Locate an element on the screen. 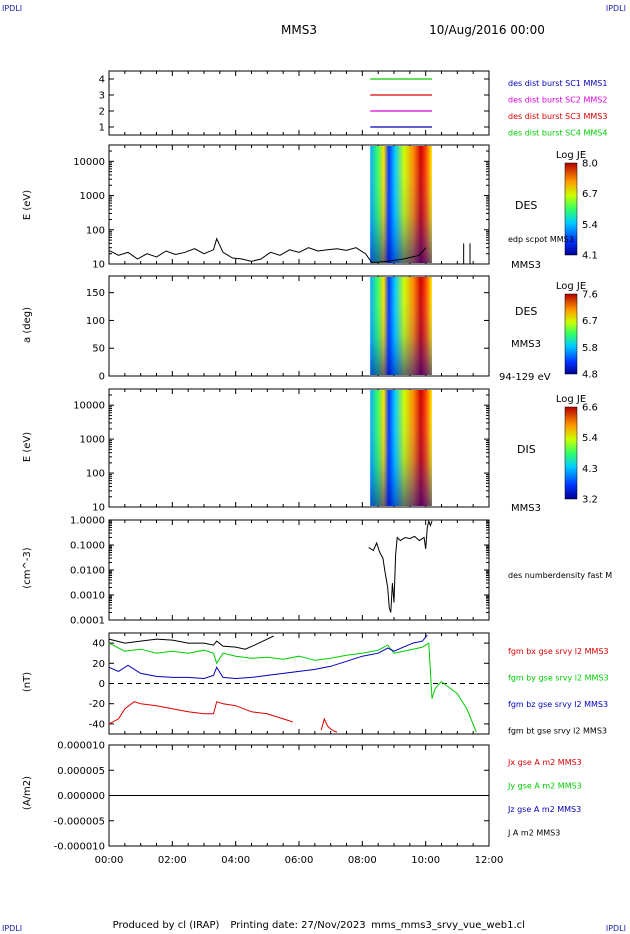 This screenshot has width=630, height=934. time-axis-tick-label: 12:00 is located at coordinates (489, 860).